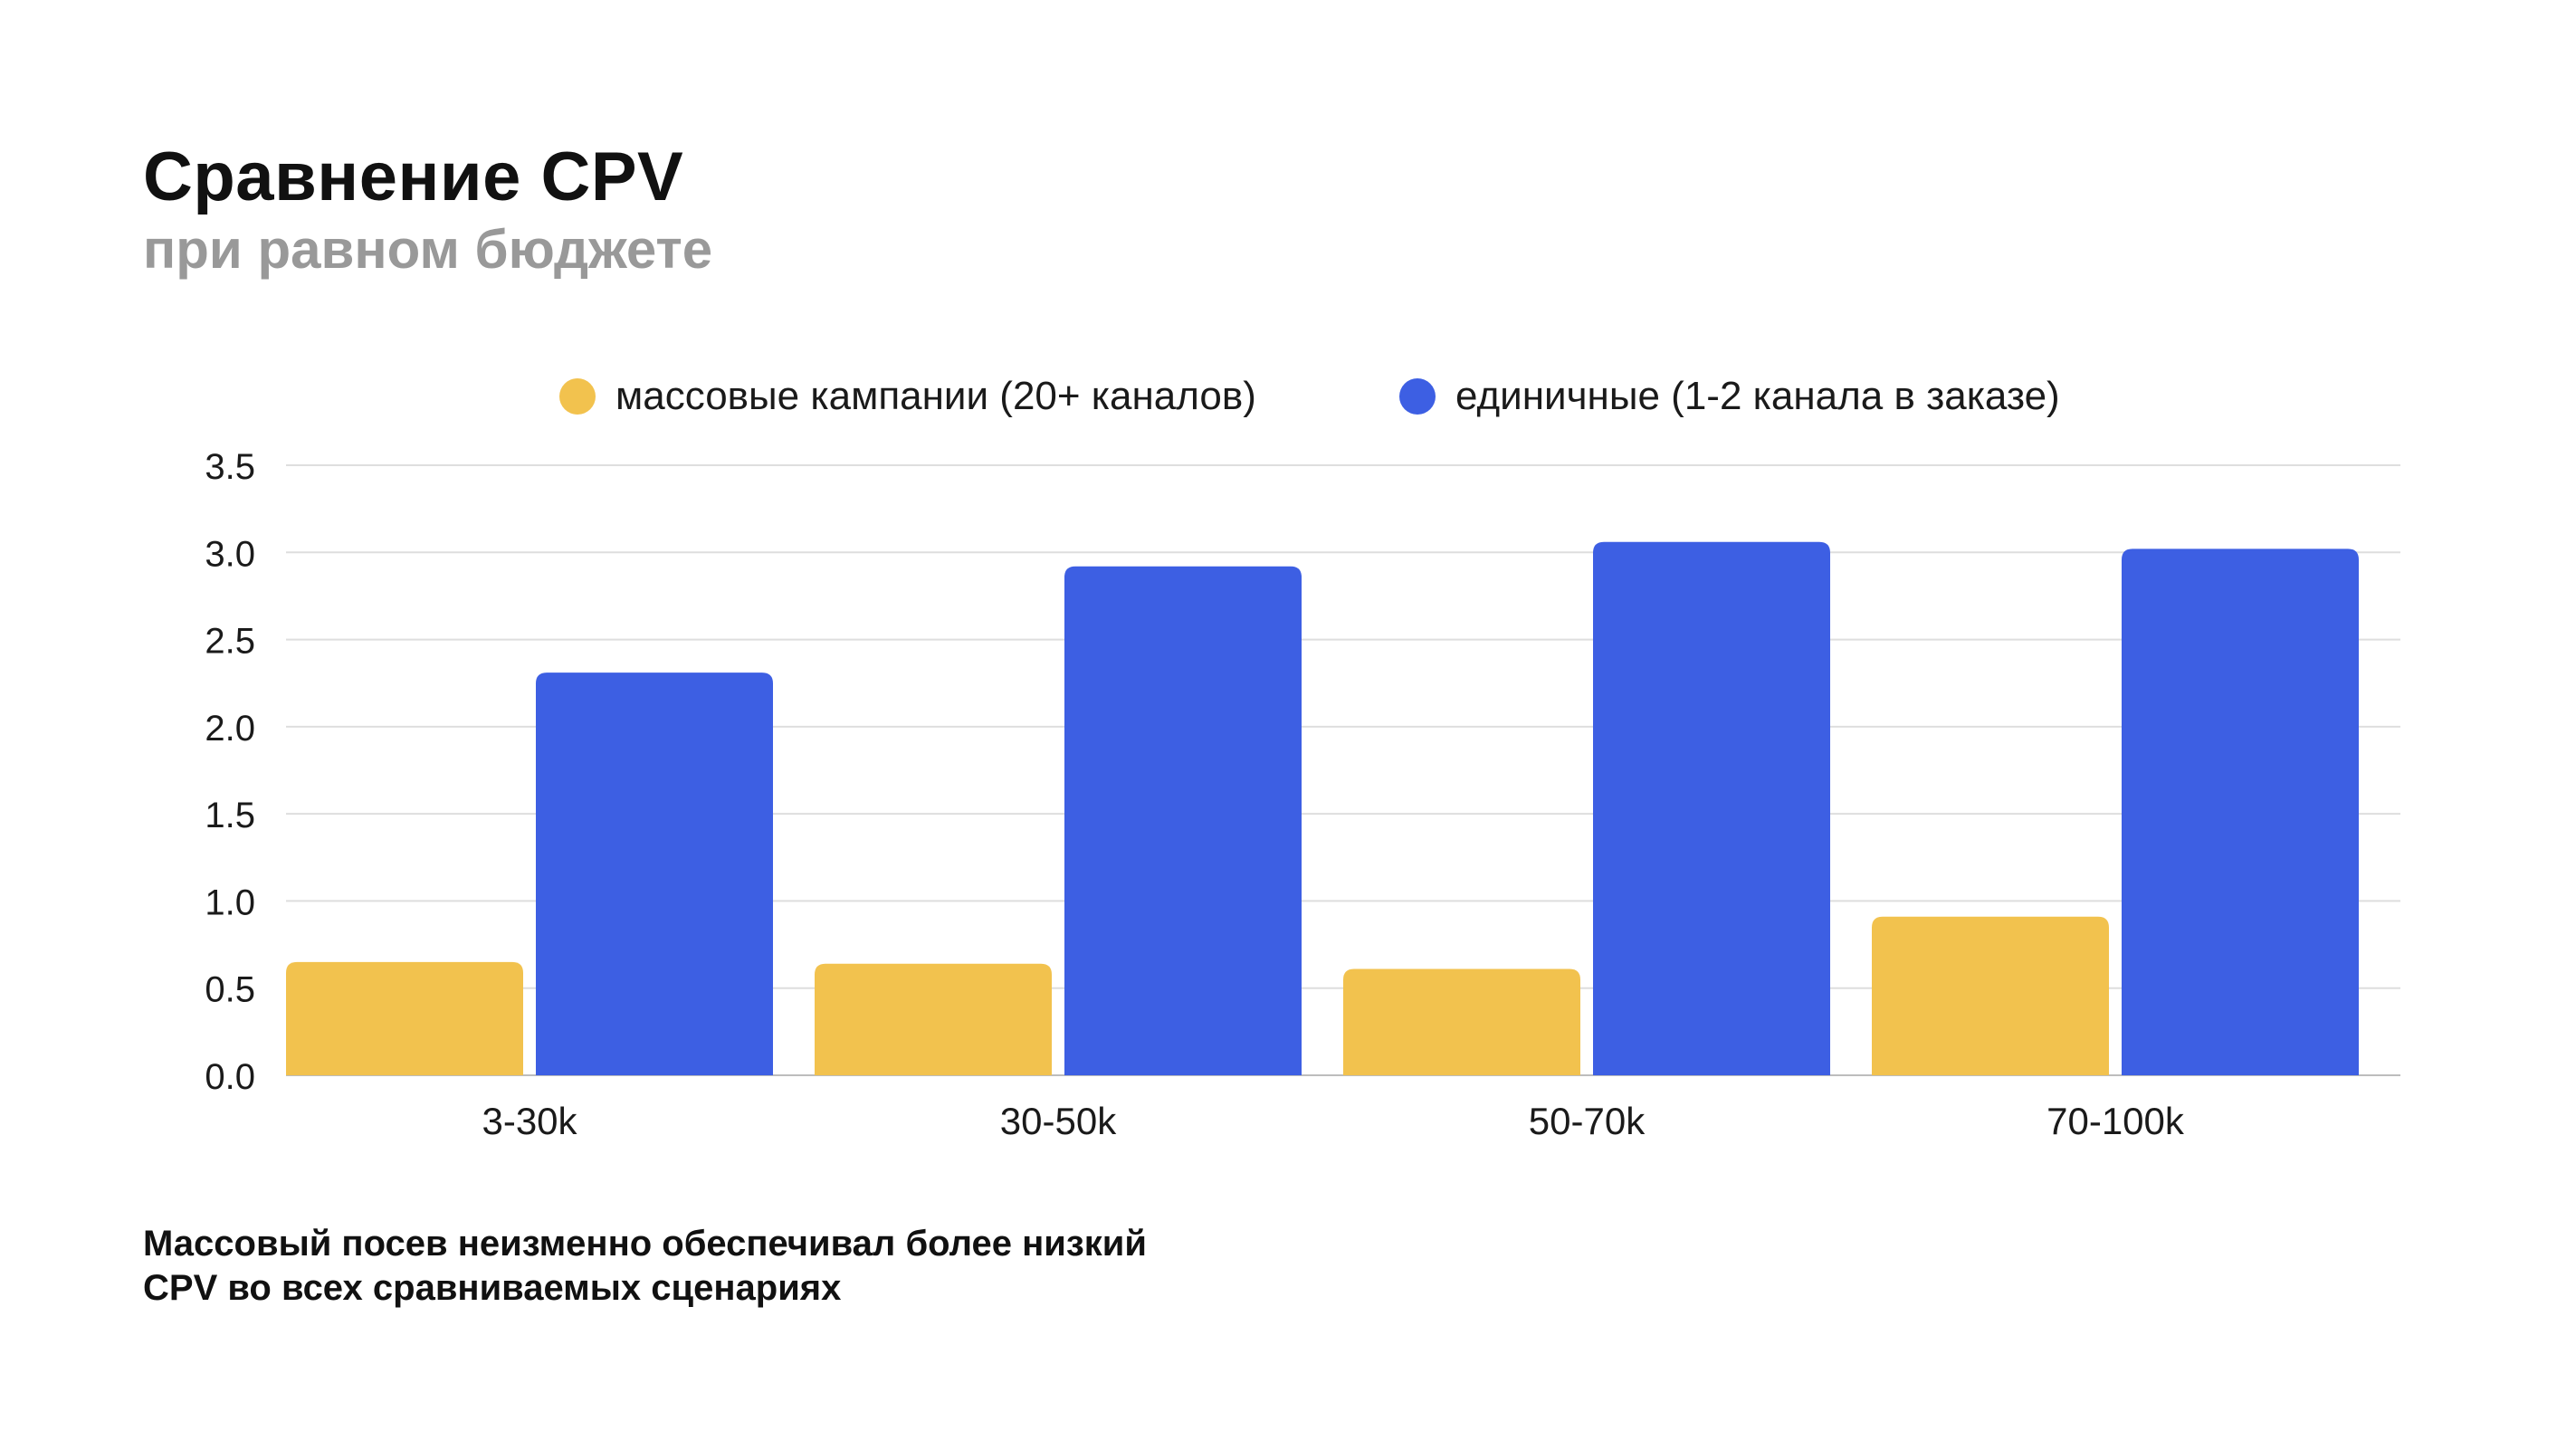 The width and height of the screenshot is (2576, 1450). What do you see at coordinates (230, 642) in the screenshot?
I see `y-tick-label: 2.5` at bounding box center [230, 642].